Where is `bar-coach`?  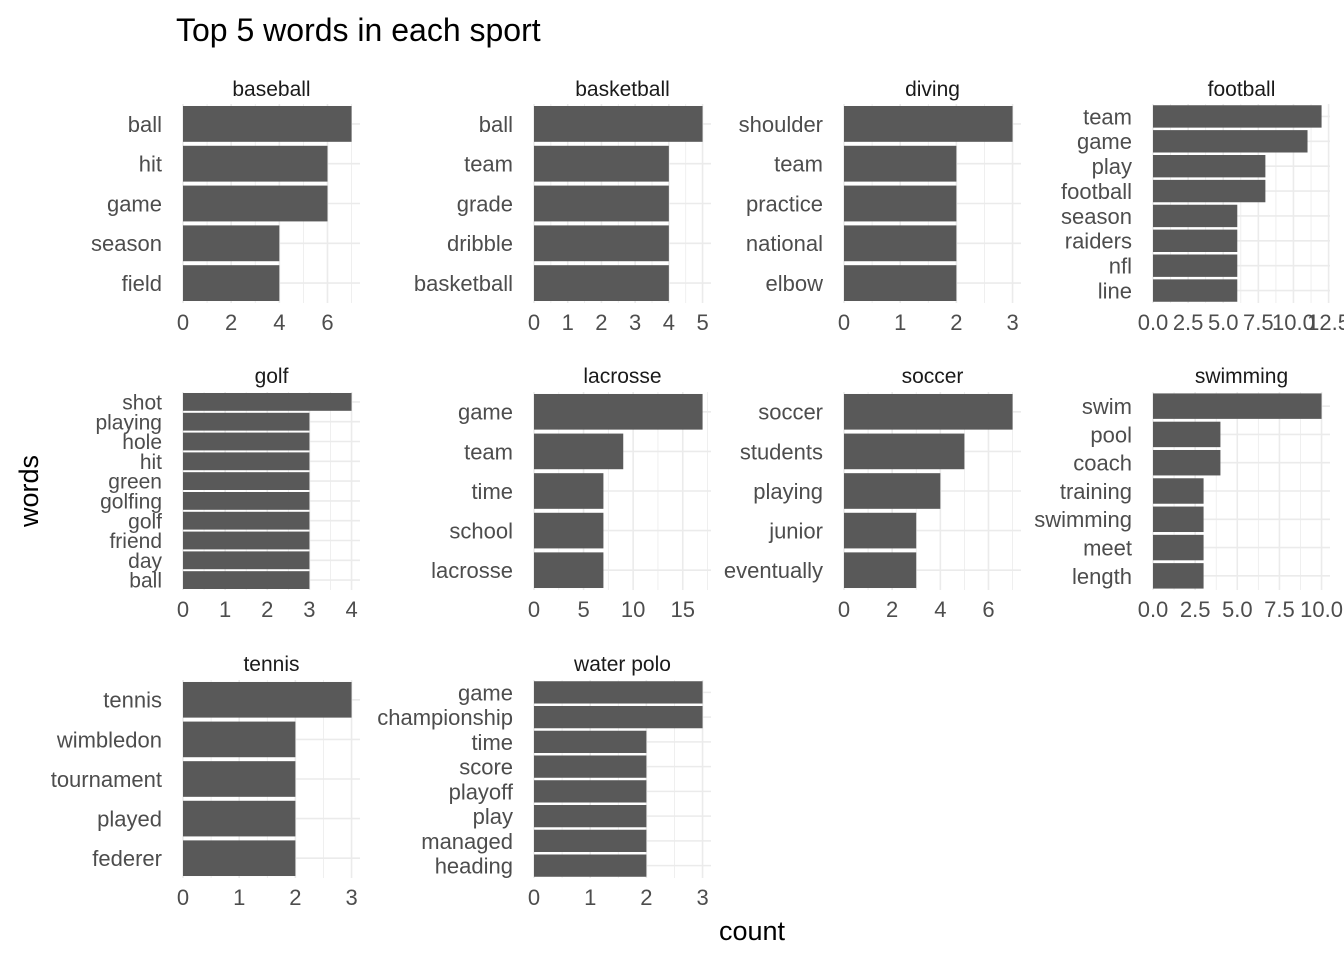
bar-coach is located at coordinates (1187, 462).